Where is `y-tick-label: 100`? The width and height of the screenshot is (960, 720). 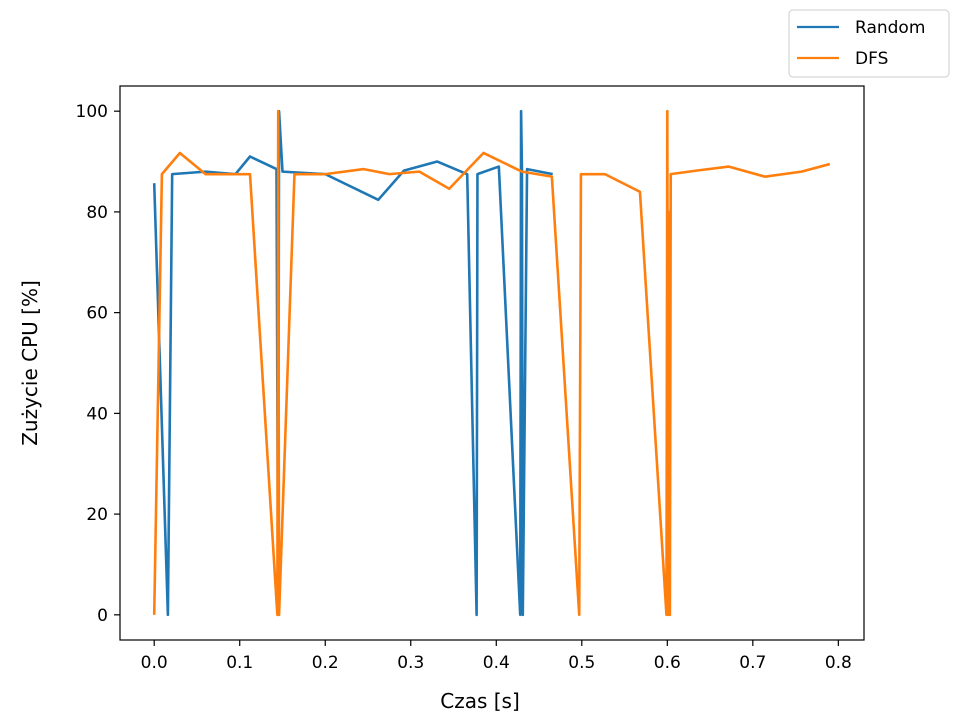
y-tick-label: 100 is located at coordinates (92, 112).